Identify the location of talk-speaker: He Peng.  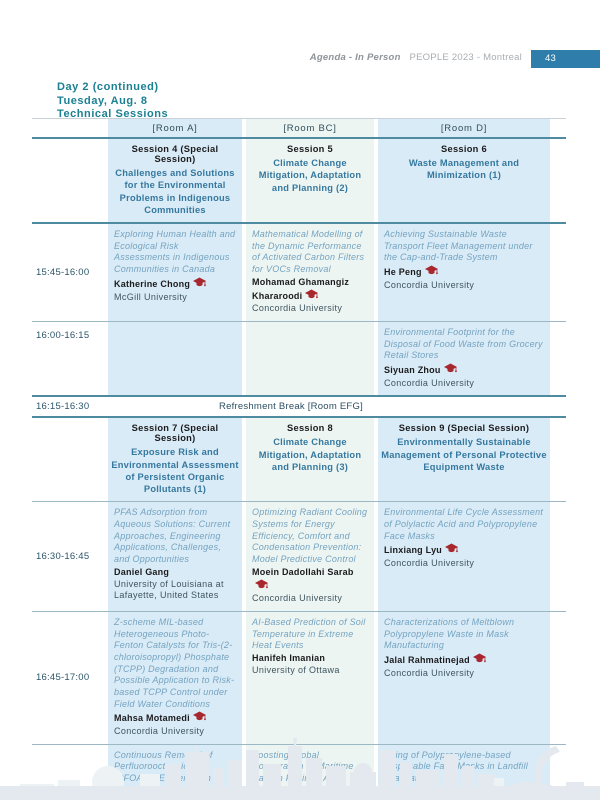
(464, 272).